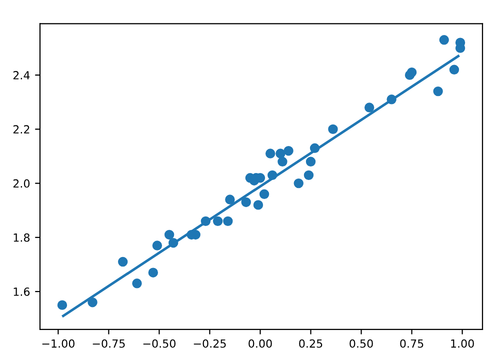 This screenshot has height=364, width=500. Describe the element at coordinates (462, 343) in the screenshot. I see `x-tick-label: 1.00` at that location.